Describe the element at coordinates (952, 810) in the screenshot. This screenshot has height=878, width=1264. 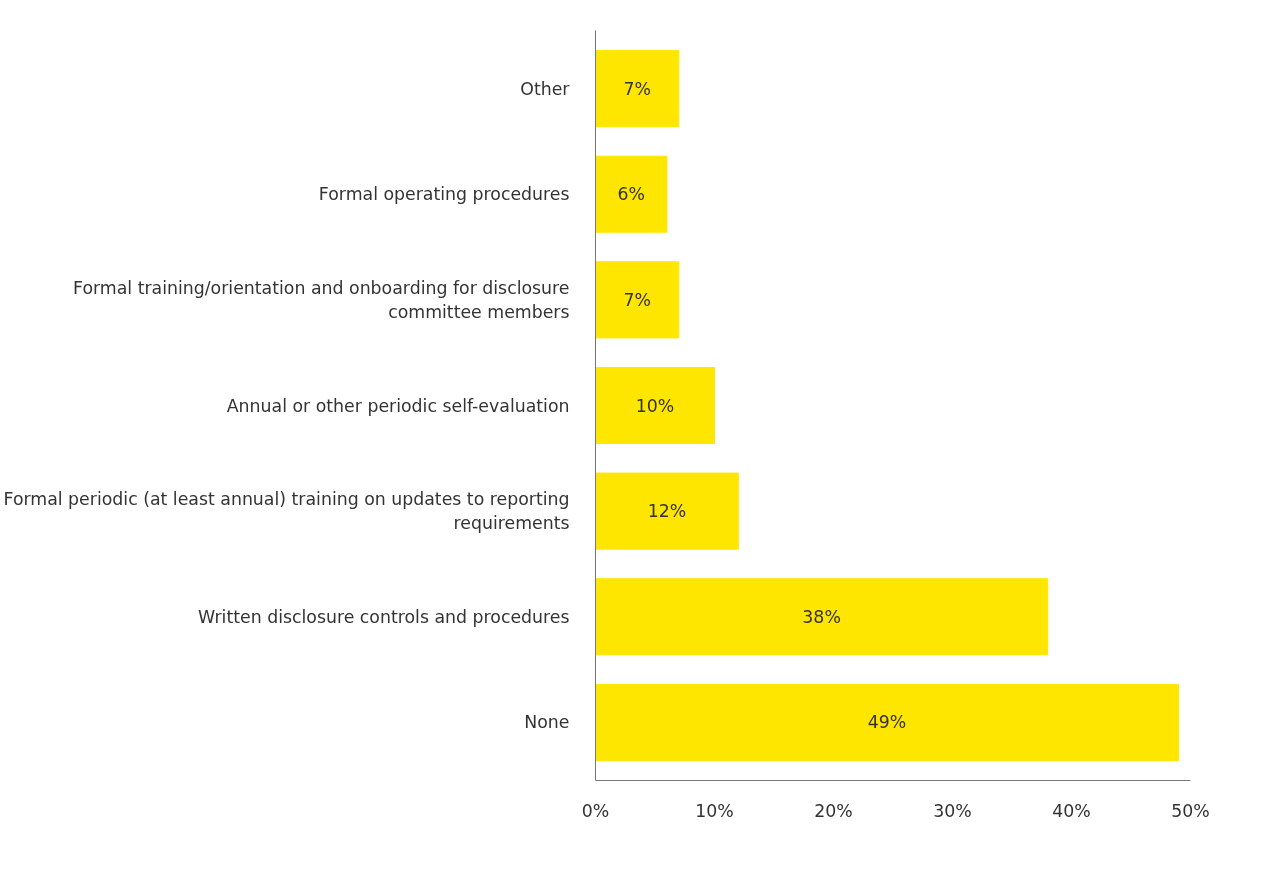
I see `x-tick-label: 30%` at that location.